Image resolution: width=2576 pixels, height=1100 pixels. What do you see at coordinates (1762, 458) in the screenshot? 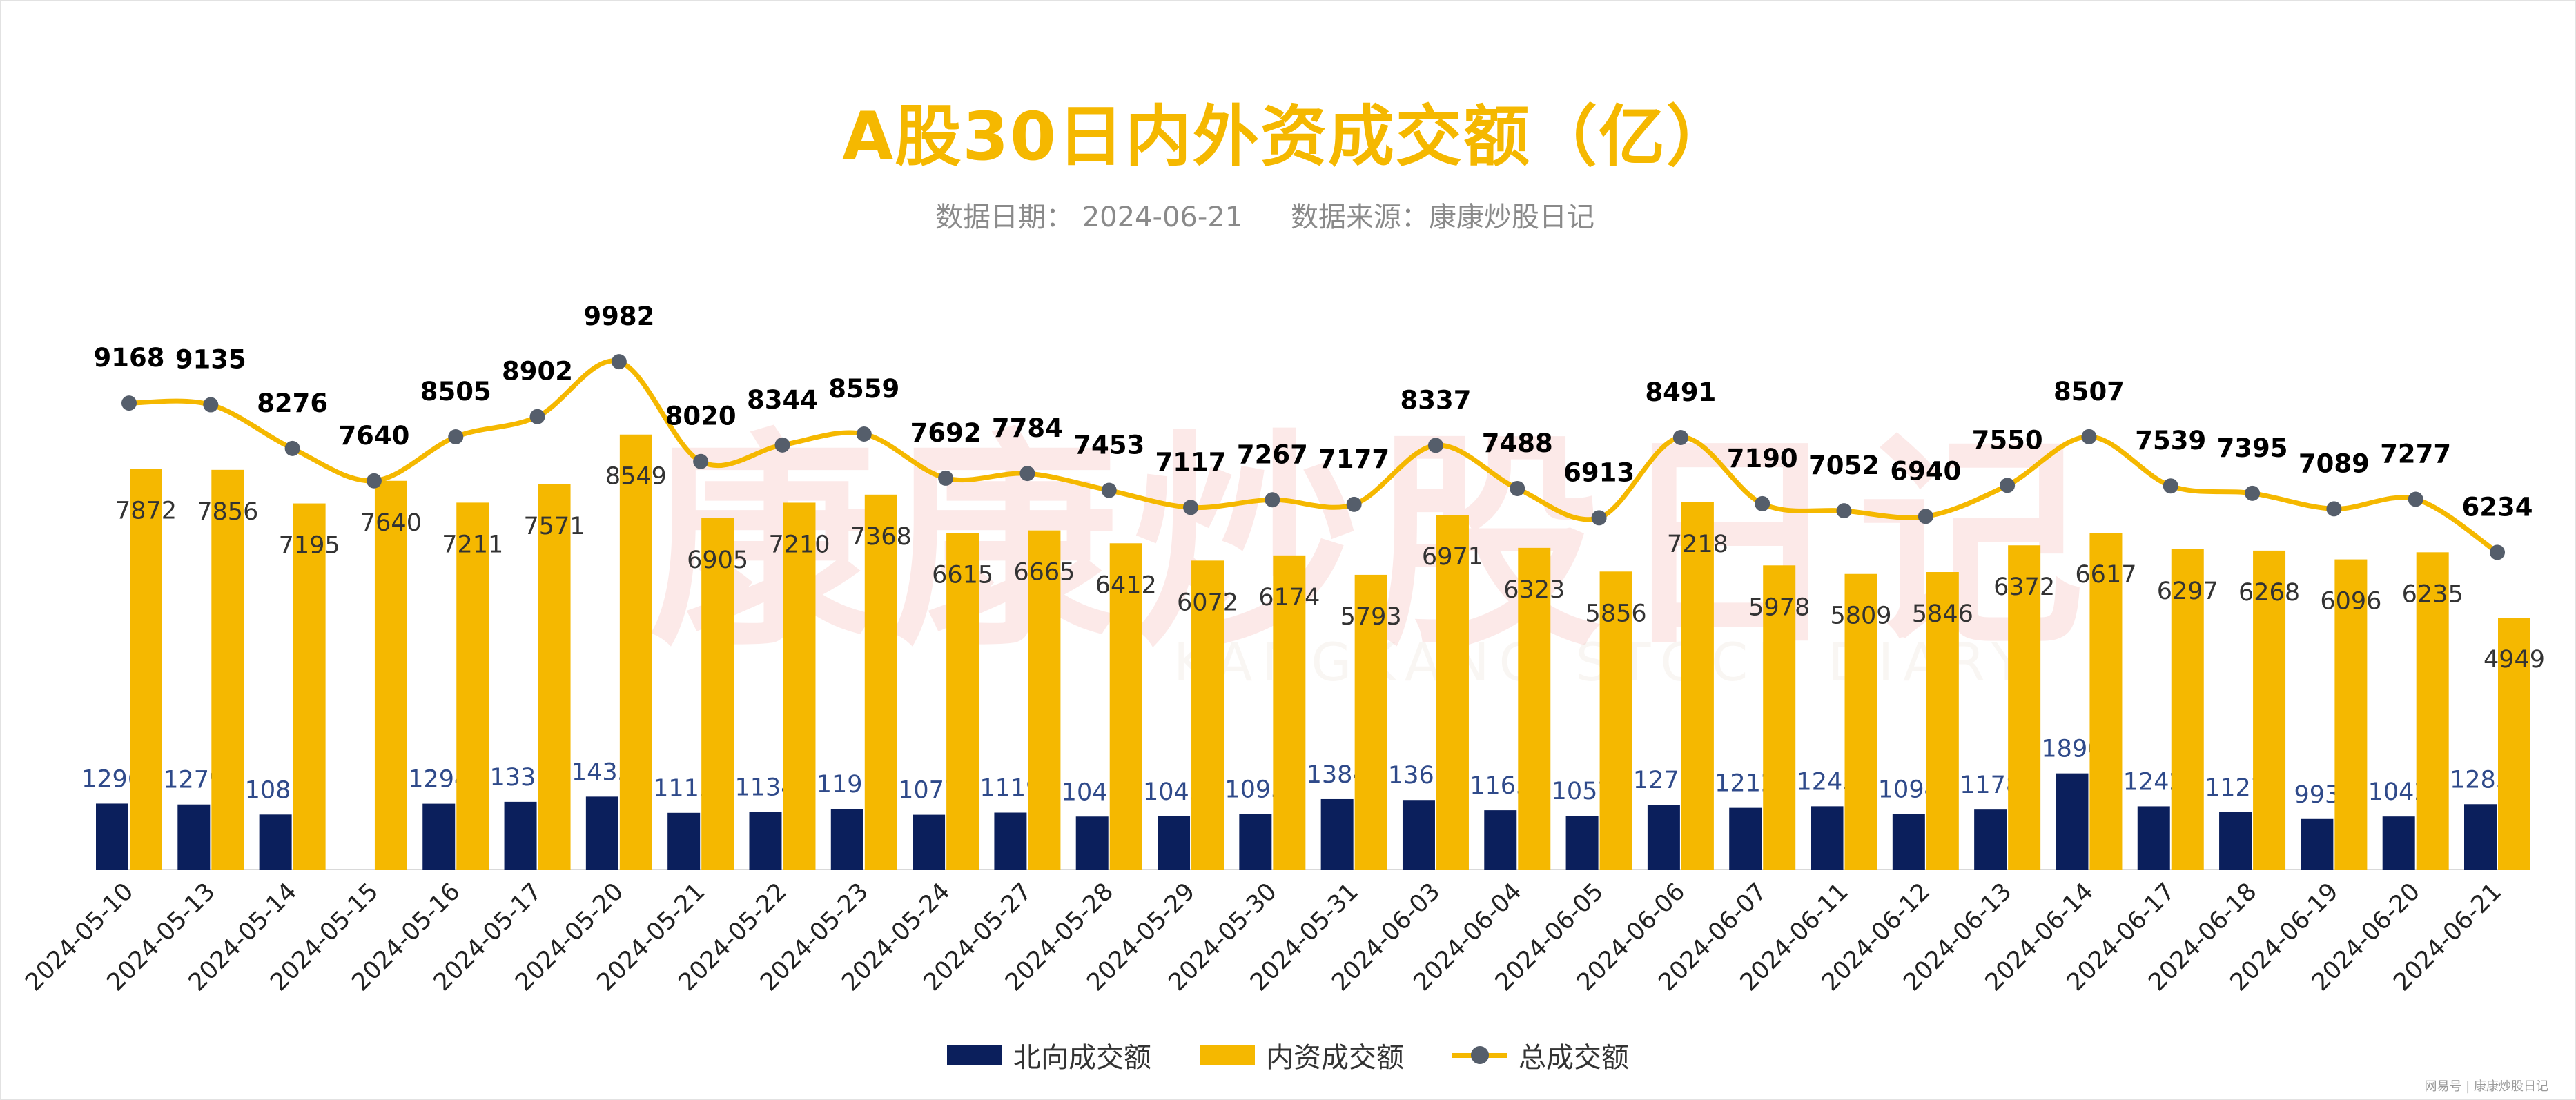
I see `total-value-label: 7190` at bounding box center [1762, 458].